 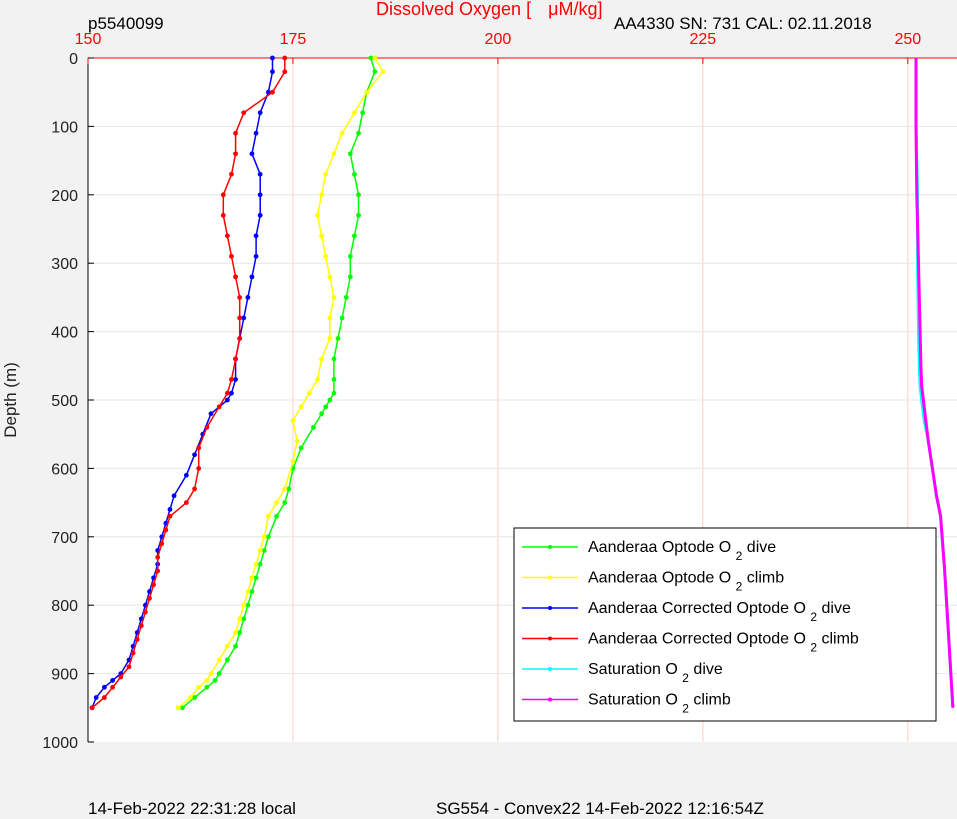 I want to click on chart-title-text: Dissolved Oxygen [, so click(x=454, y=9).